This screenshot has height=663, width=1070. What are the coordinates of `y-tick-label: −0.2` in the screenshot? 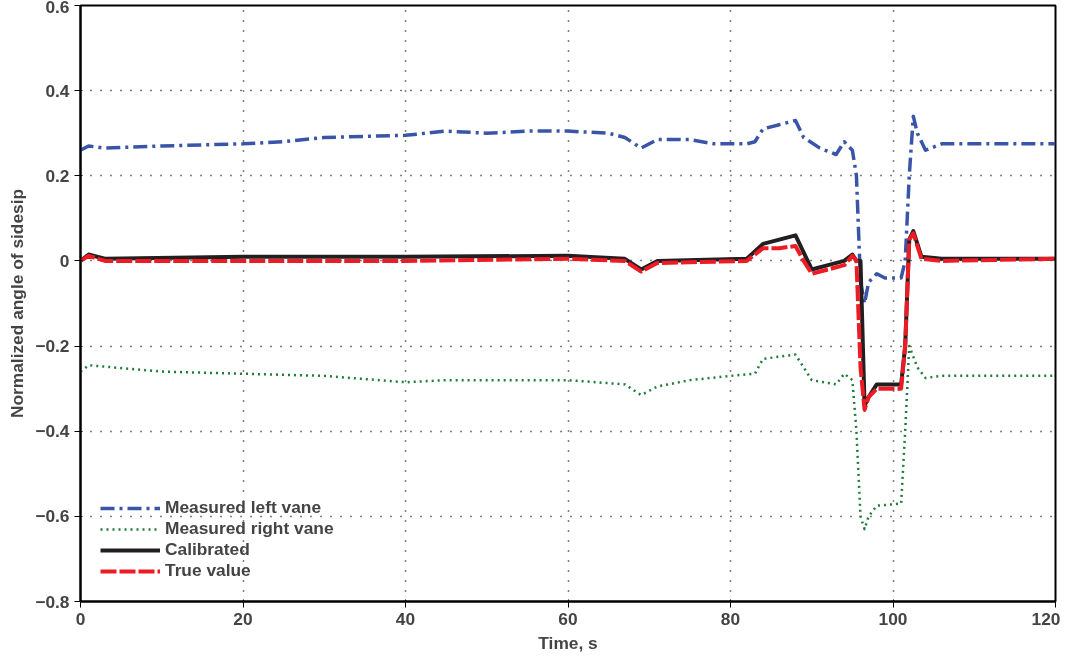 It's located at (52, 346).